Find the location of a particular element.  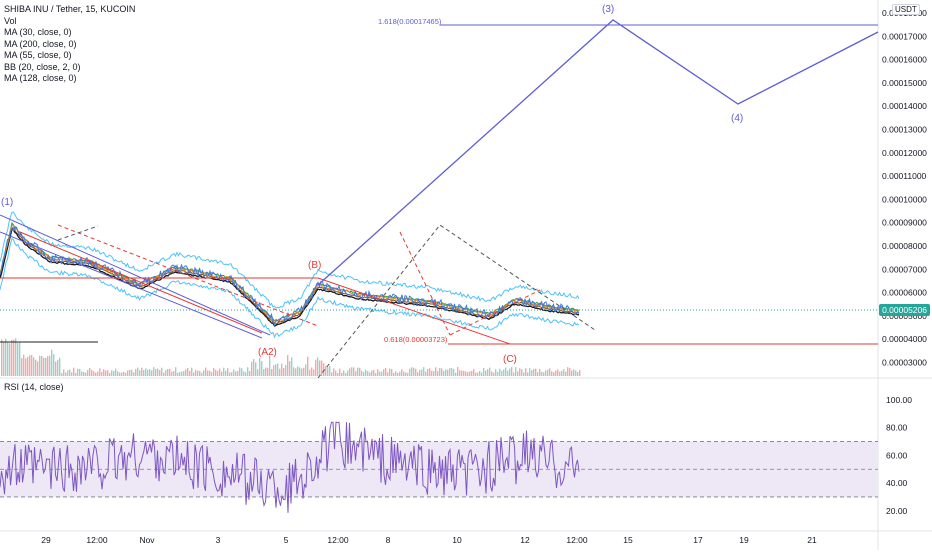

x-tick-label: 5 is located at coordinates (286, 540).